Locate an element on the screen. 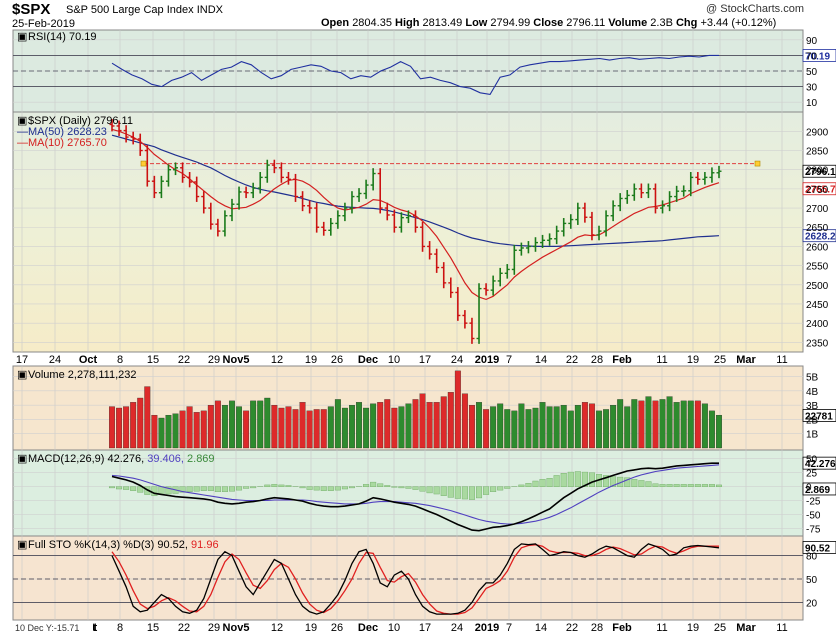 The image size is (836, 636). y-tick-label: 3B is located at coordinates (812, 406).